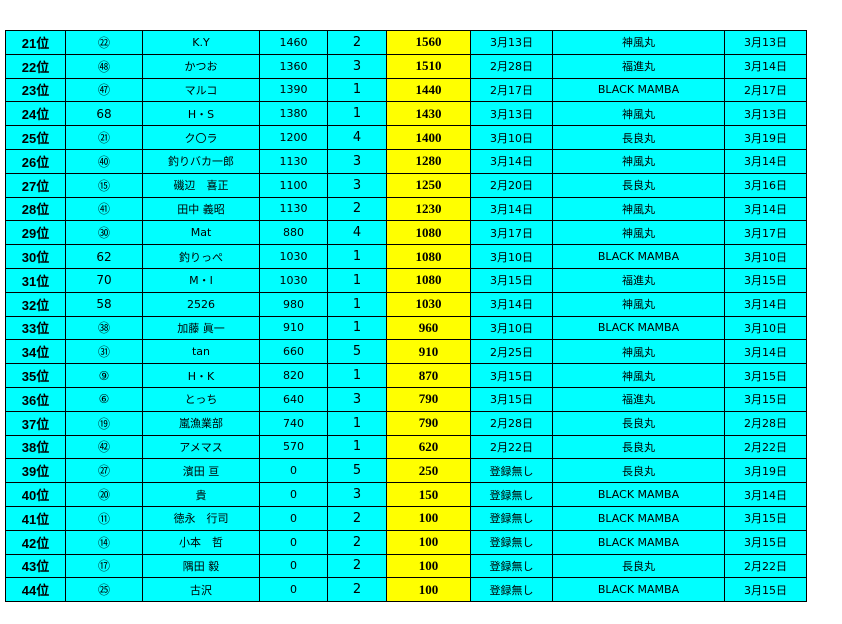 The image size is (842, 624). I want to click on entry-number-cell: ㊽, so click(104, 66).